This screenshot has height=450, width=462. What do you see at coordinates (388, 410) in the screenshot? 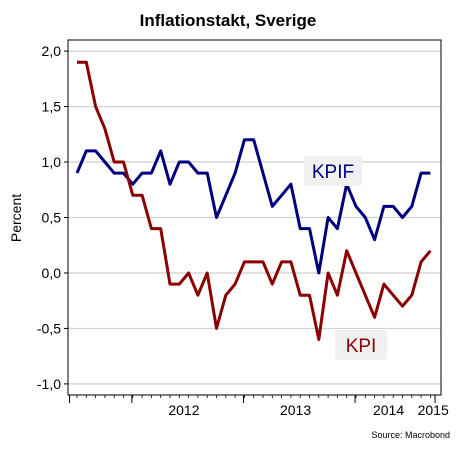
I see `x-tick-label: 2014` at bounding box center [388, 410].